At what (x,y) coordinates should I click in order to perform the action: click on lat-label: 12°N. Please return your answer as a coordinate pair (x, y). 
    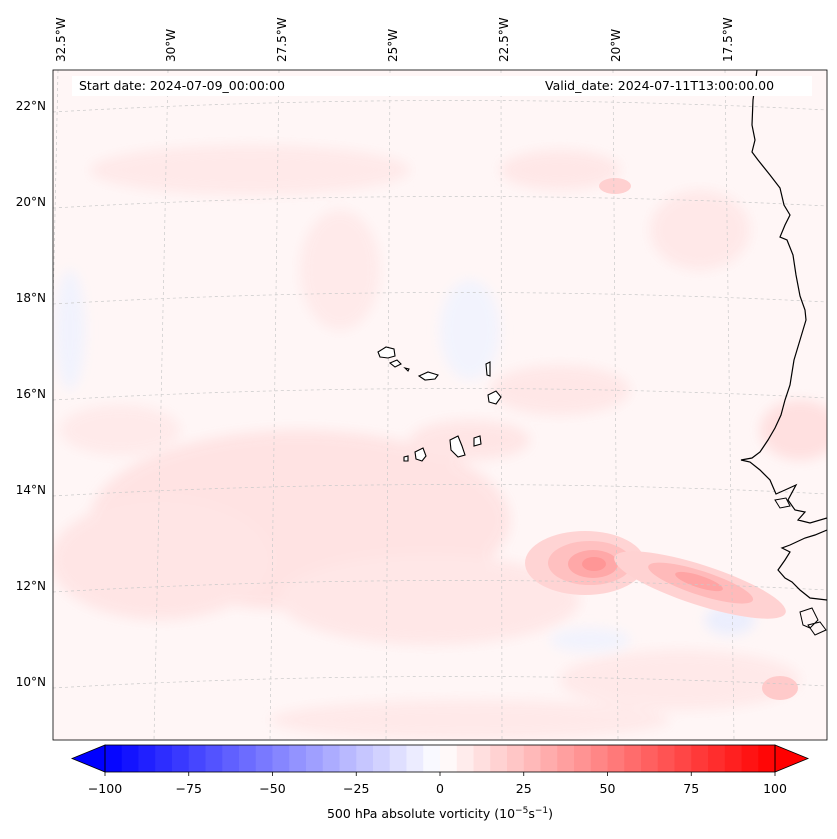
    Looking at the image, I should click on (30, 586).